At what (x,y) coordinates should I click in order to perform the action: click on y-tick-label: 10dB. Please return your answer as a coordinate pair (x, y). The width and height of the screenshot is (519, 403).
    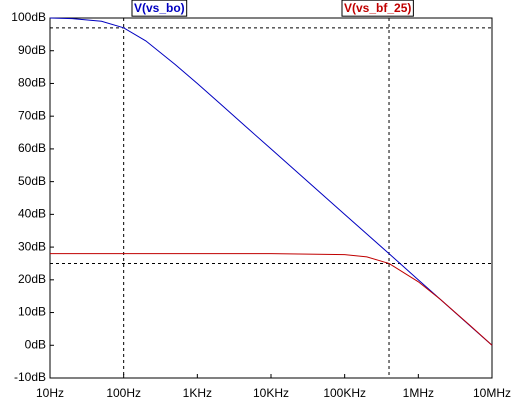
    Looking at the image, I should click on (32, 312).